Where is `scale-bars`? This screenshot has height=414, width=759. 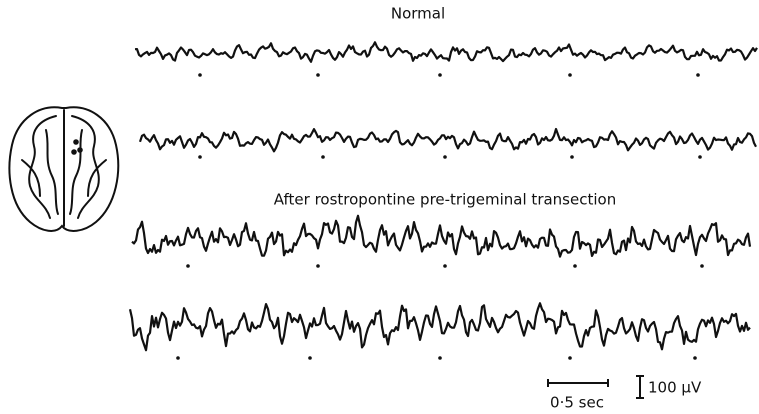 scale-bars is located at coordinates (595, 387).